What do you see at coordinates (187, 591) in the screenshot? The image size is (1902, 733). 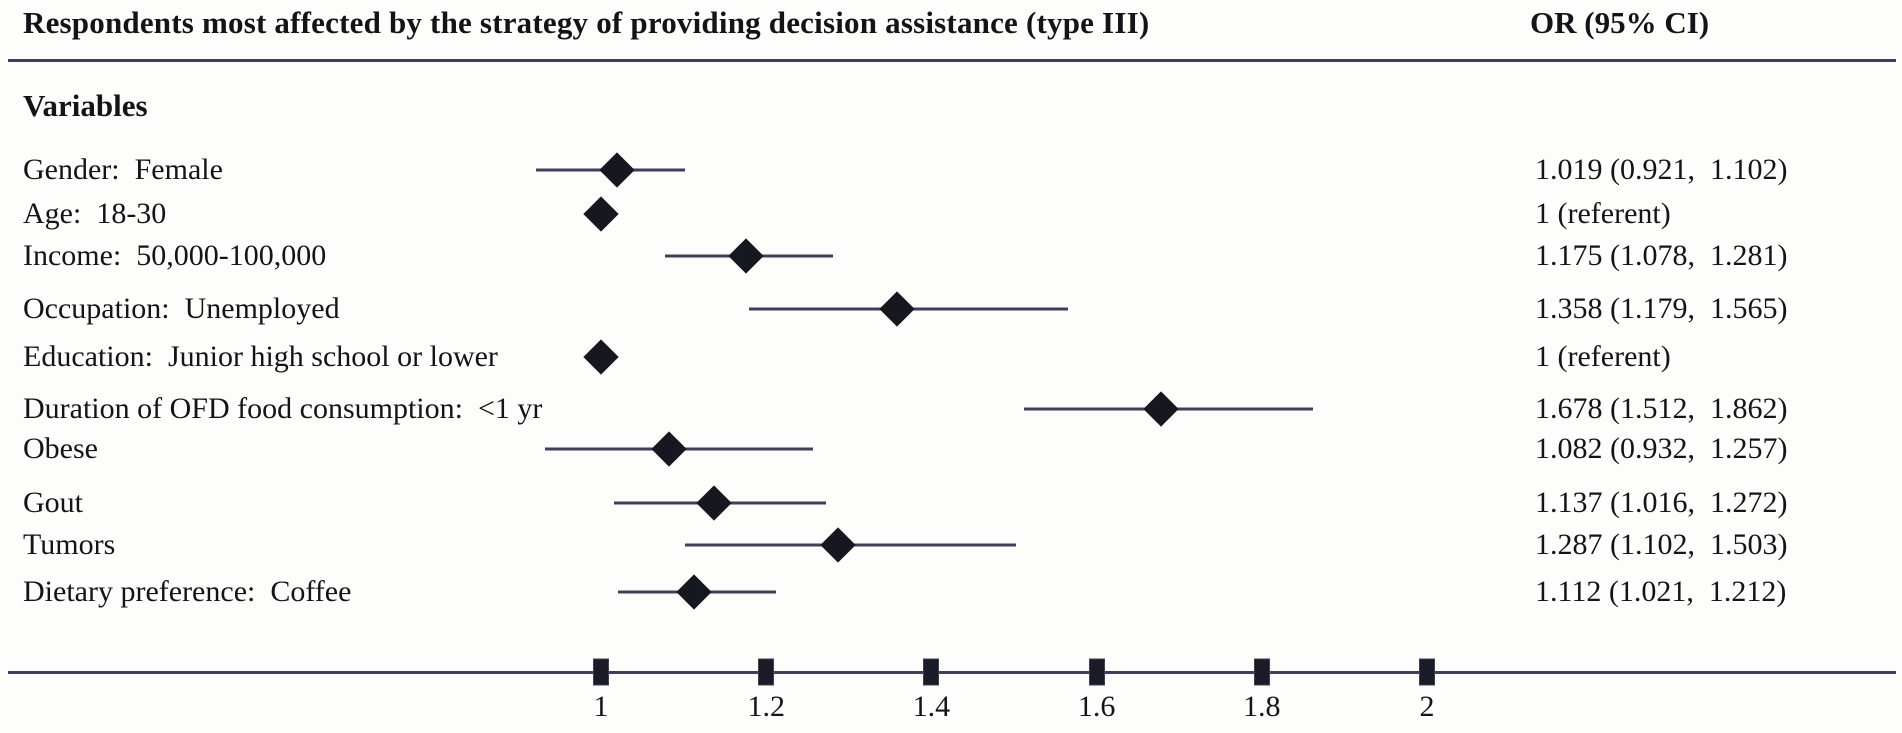 I see `row-label: Dietary preference: Coffee` at bounding box center [187, 591].